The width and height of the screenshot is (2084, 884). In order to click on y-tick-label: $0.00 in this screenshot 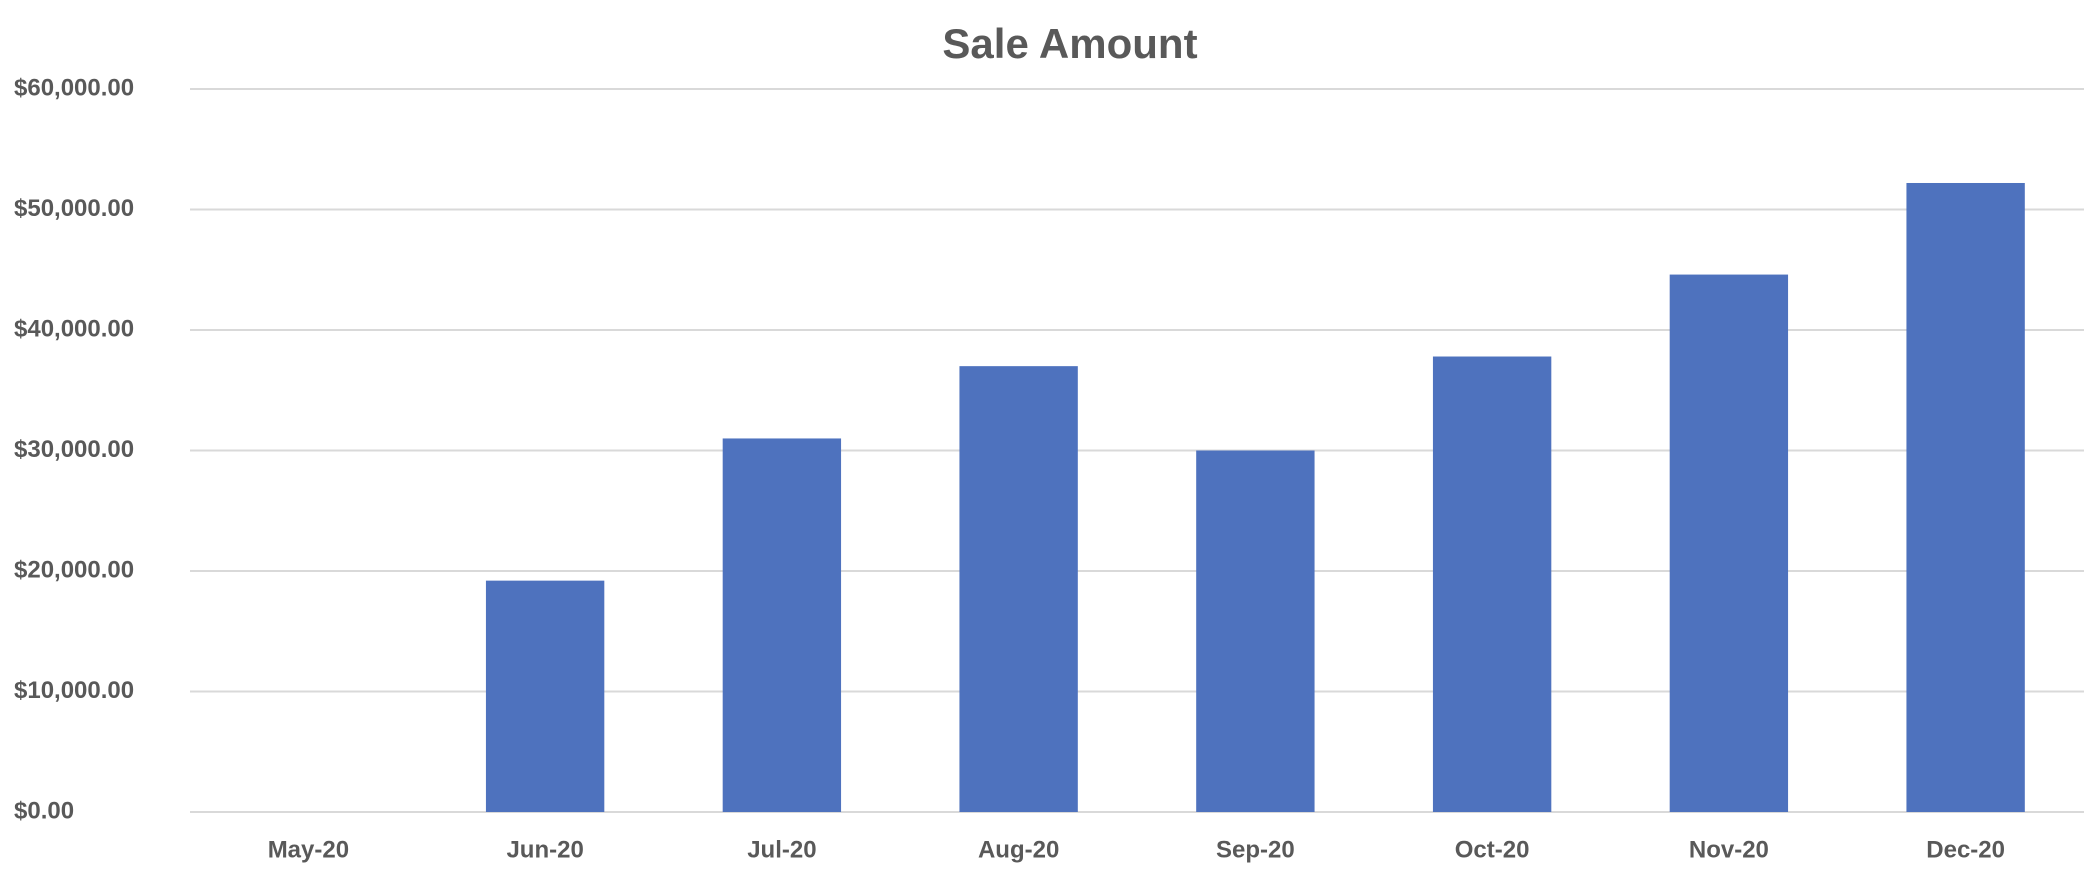, I will do `click(44, 810)`.